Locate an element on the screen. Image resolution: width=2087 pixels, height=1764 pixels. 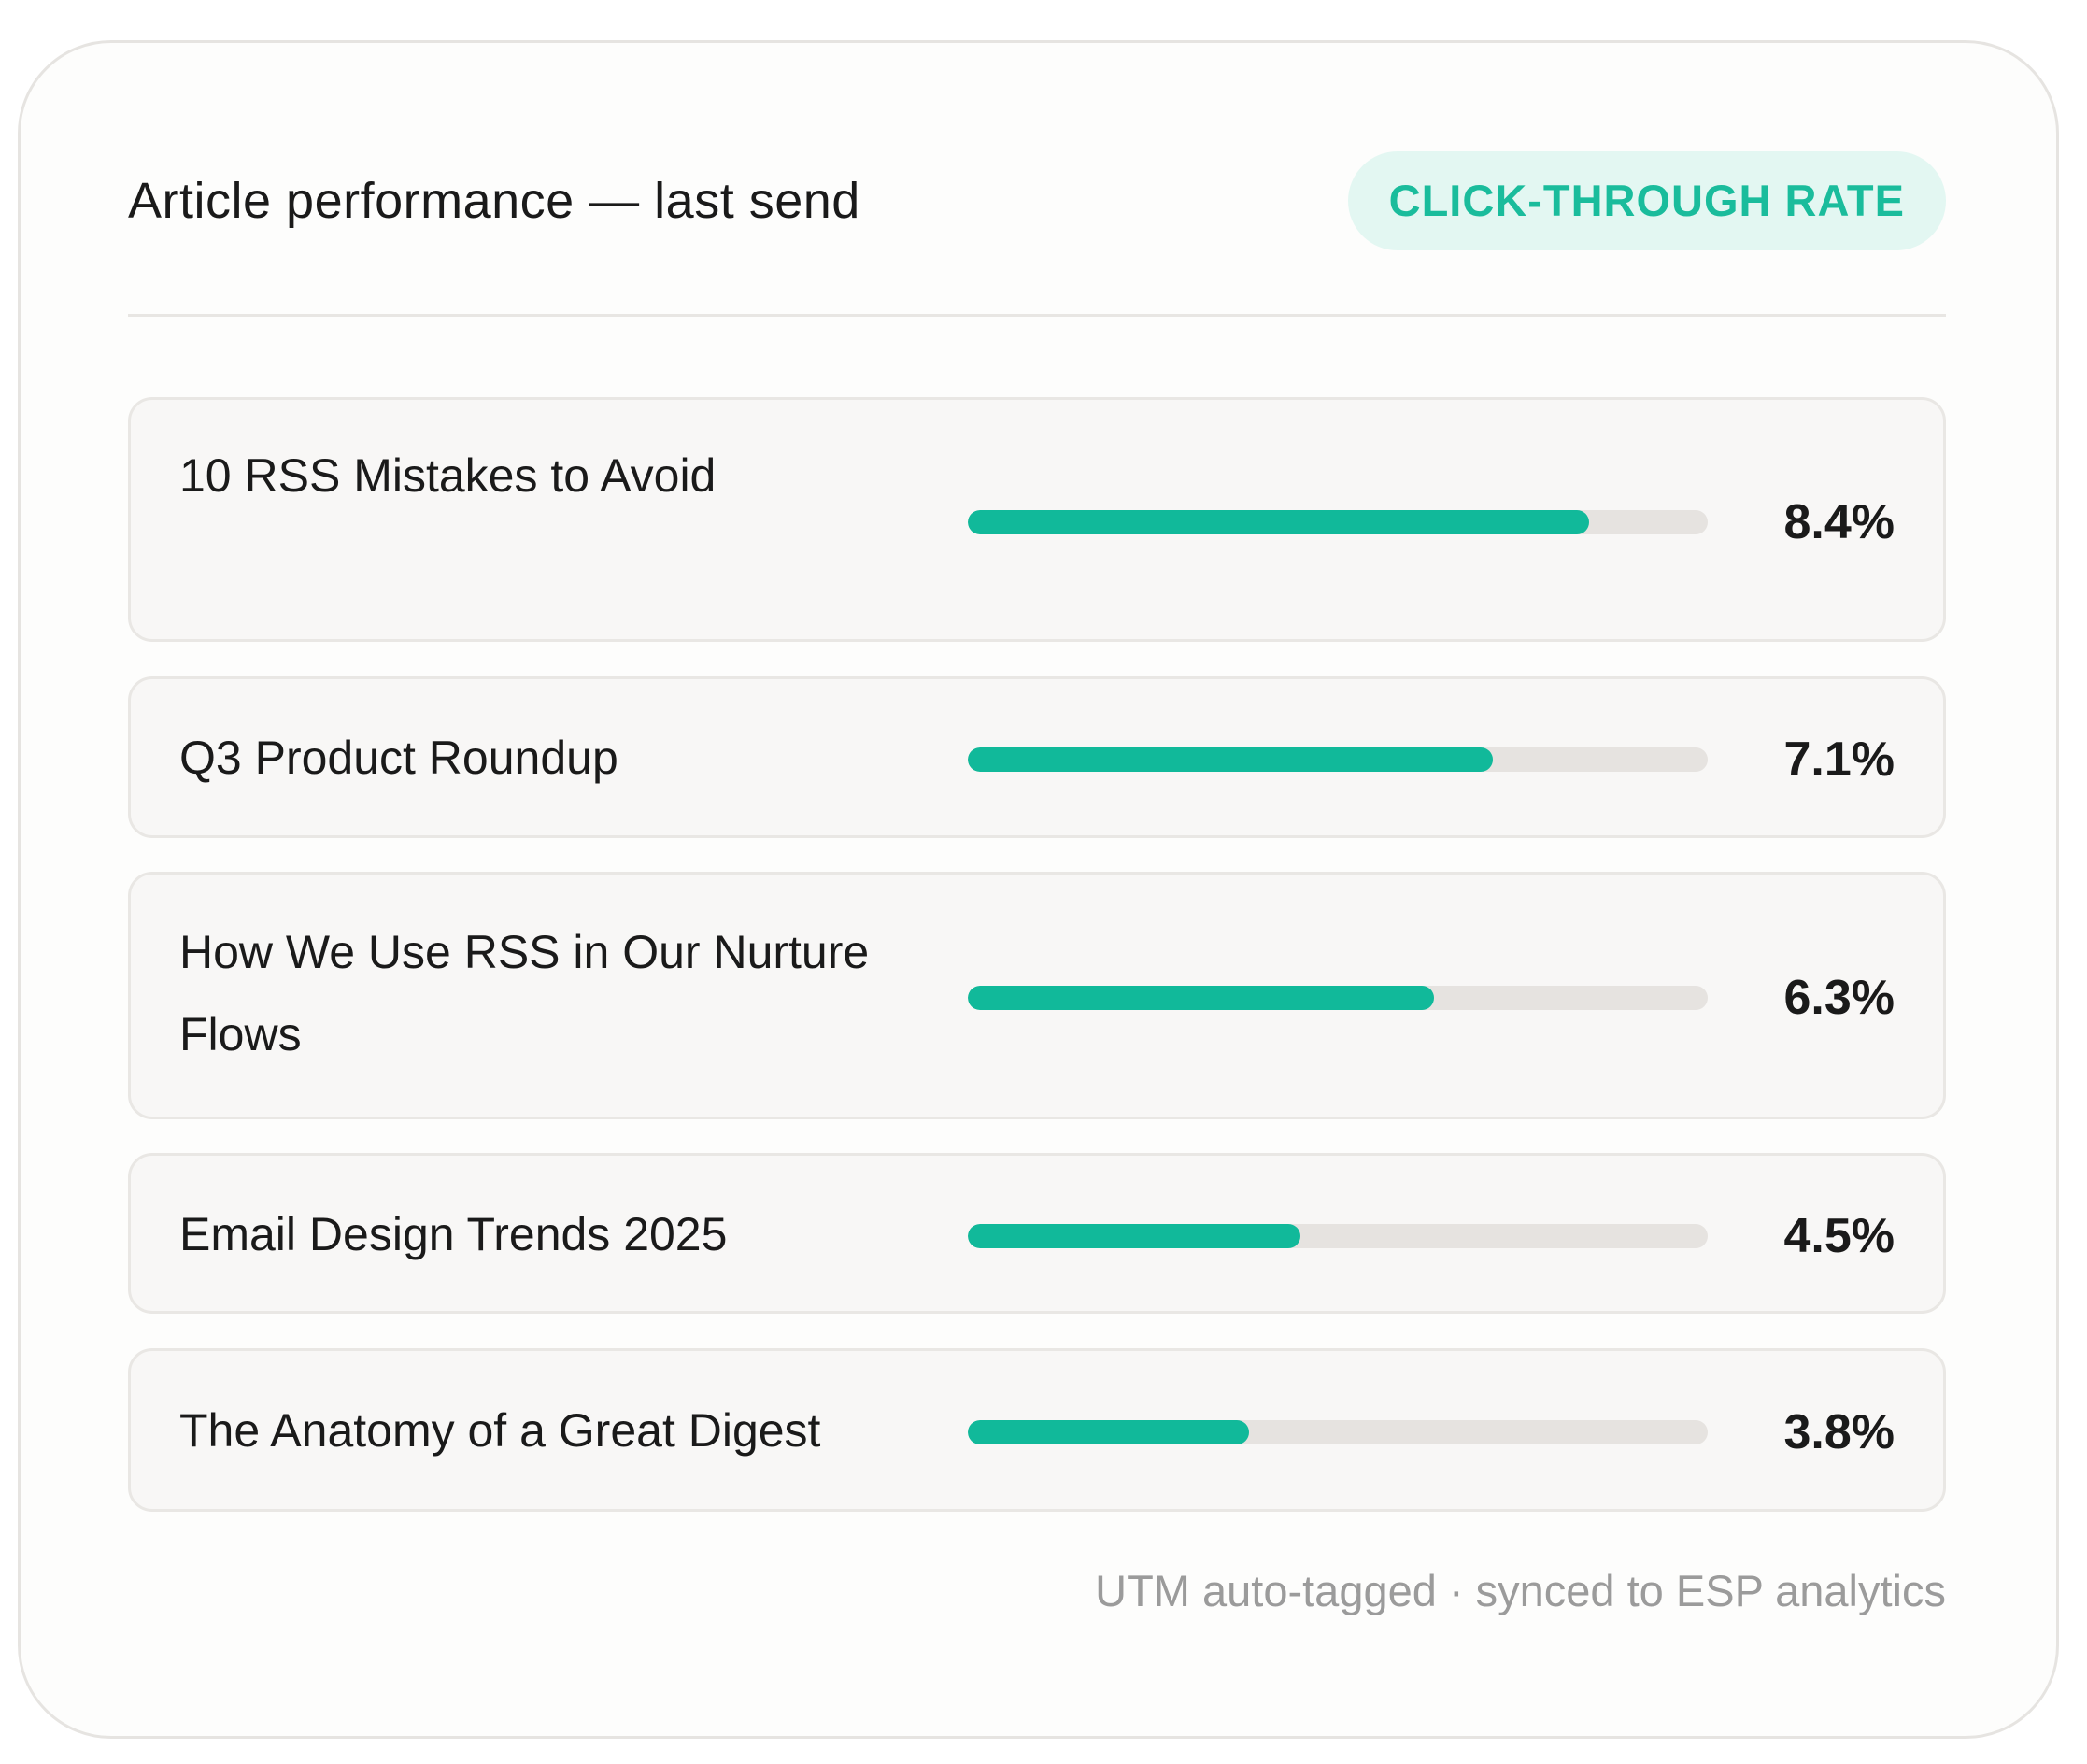
metric-badge: CLICK-THROUGH RATE is located at coordinates (1646, 200).